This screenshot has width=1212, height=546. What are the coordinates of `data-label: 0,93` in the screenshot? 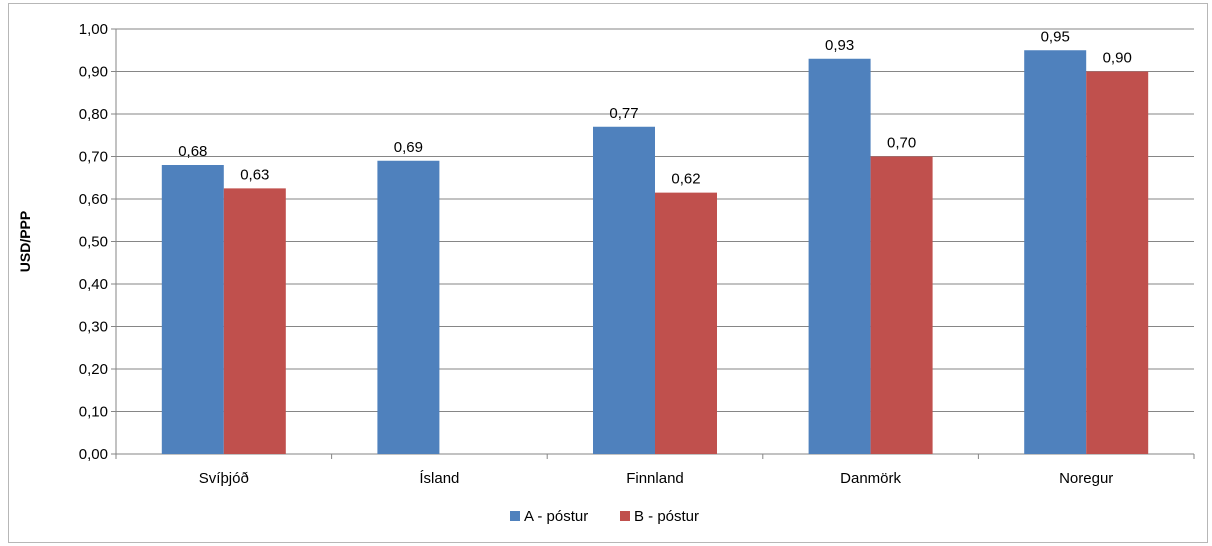 It's located at (839, 45).